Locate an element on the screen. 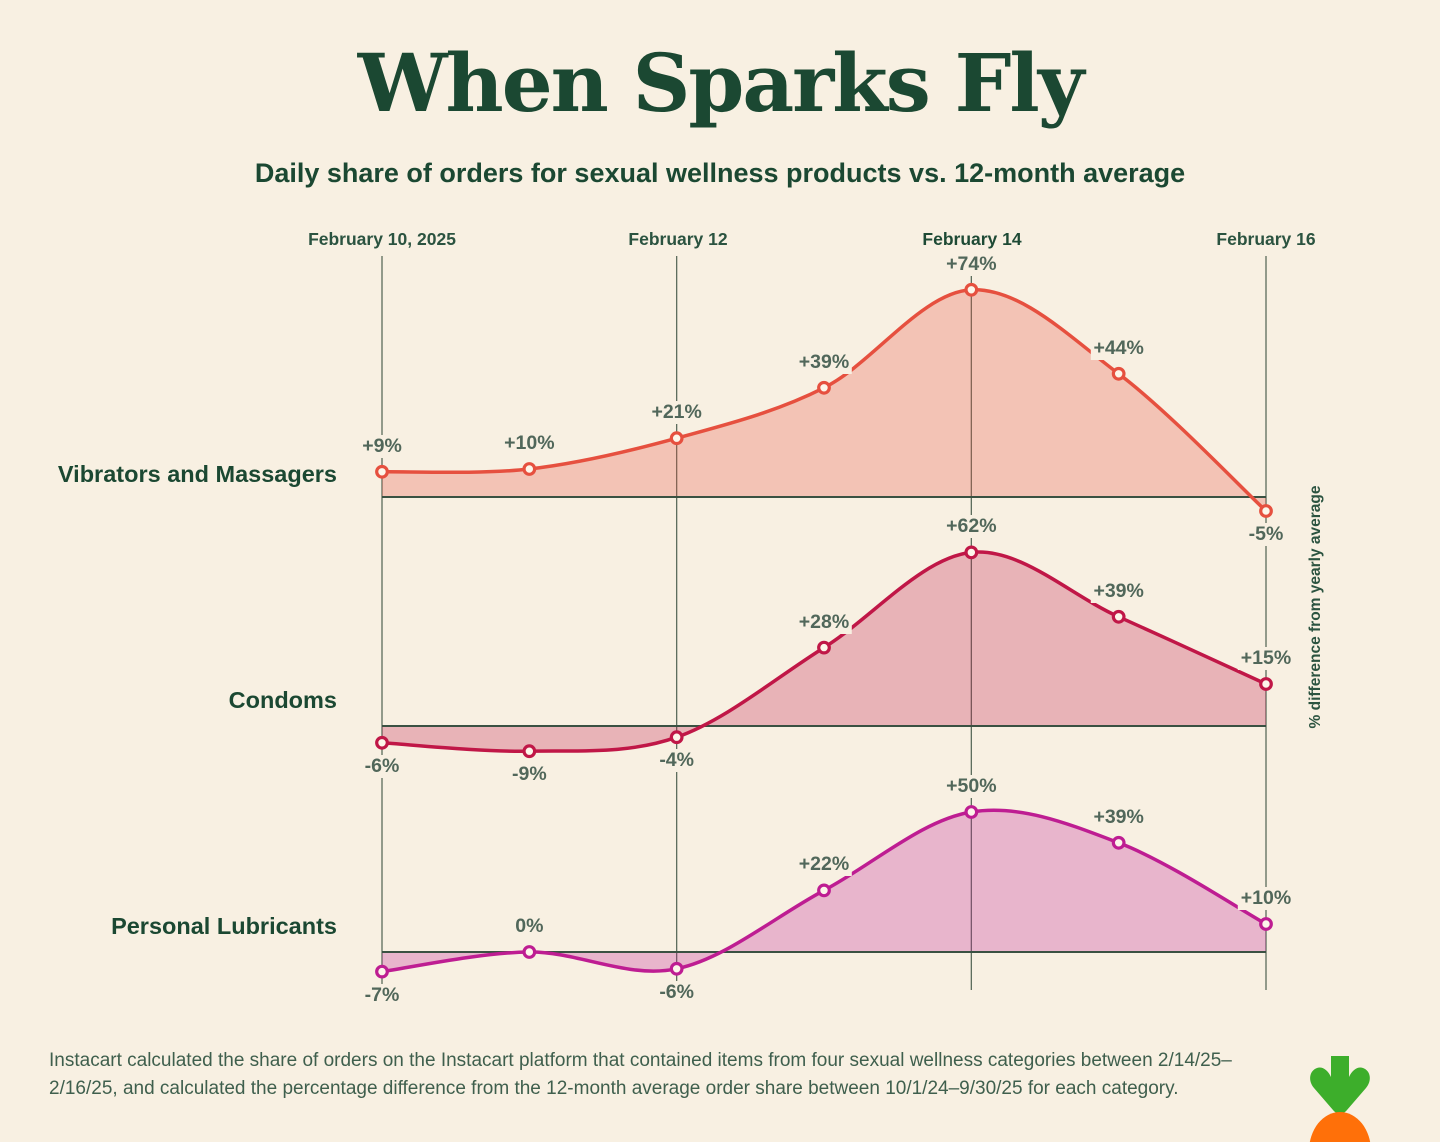 The width and height of the screenshot is (1440, 1142). series-label-condoms: Condoms is located at coordinates (282, 700).